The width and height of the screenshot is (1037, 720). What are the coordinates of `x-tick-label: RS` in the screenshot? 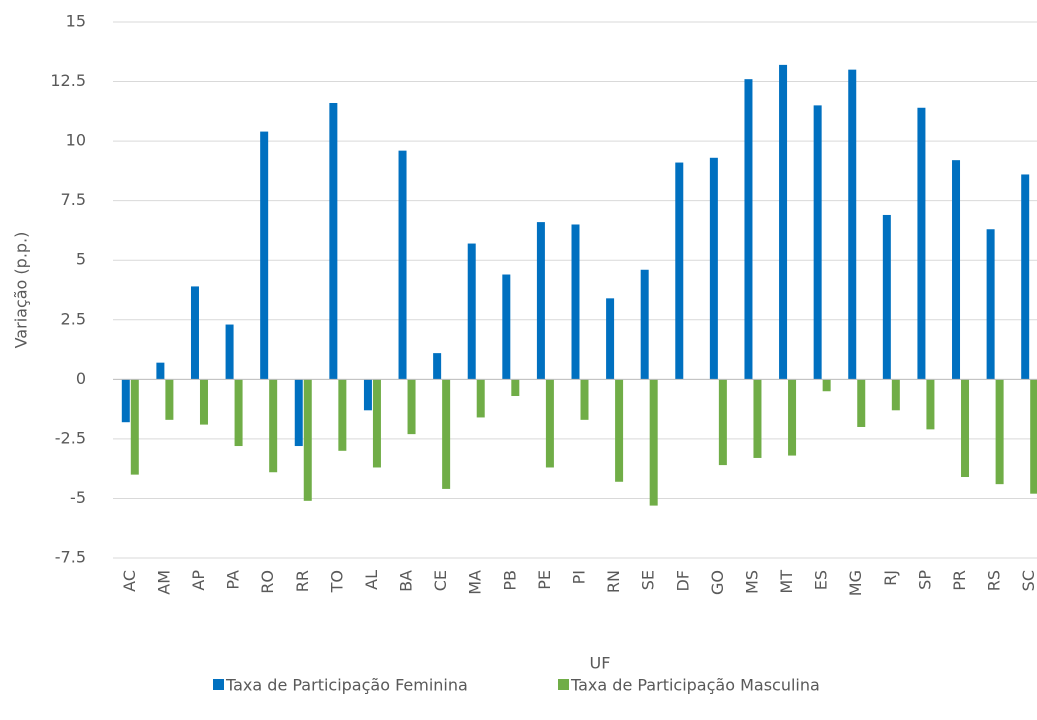 It's located at (994, 580).